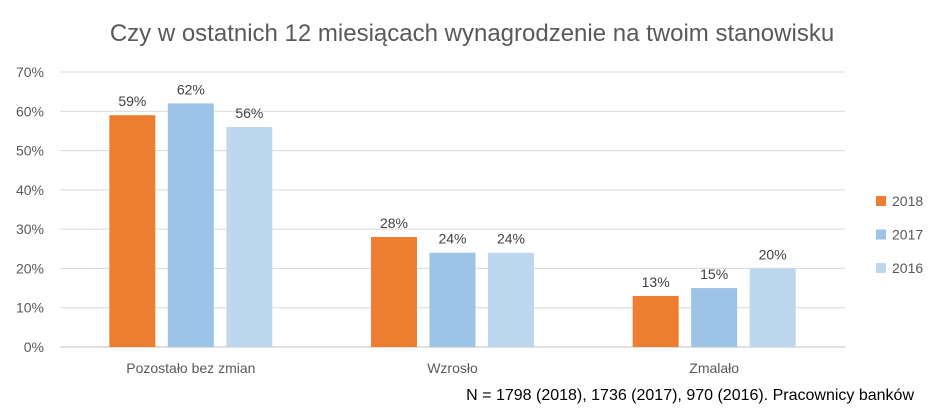 Image resolution: width=945 pixels, height=417 pixels. I want to click on legend-label: 2017, so click(907, 235).